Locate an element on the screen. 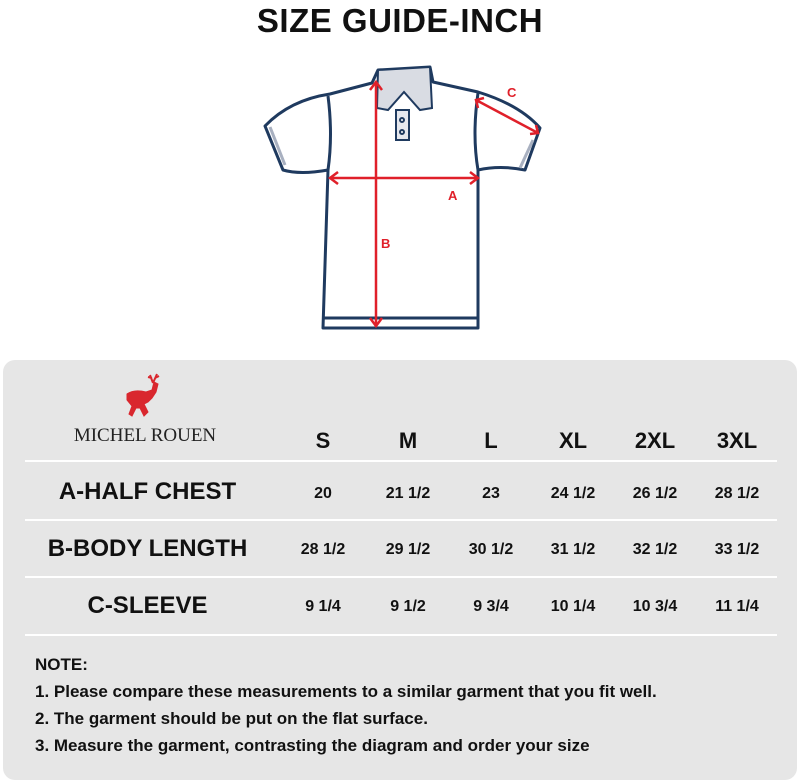 This screenshot has width=800, height=782. shirt-outline is located at coordinates (402, 197).